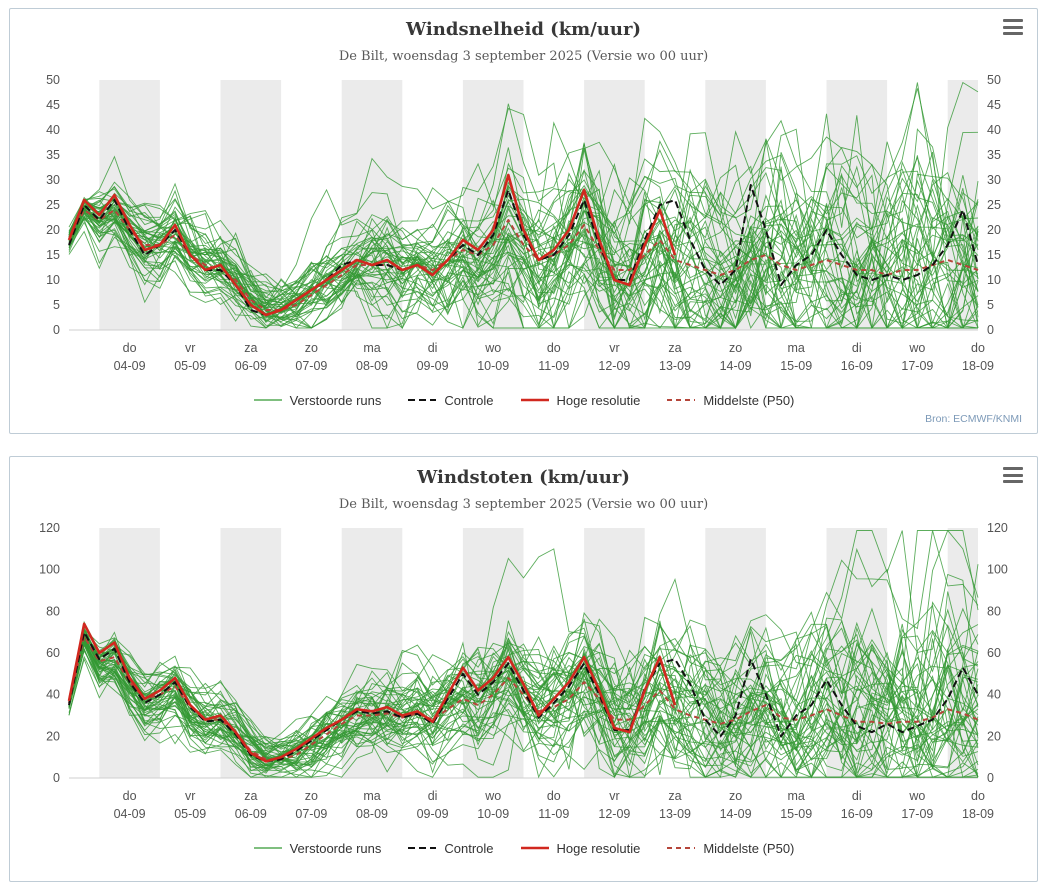 Image resolution: width=1047 pixels, height=882 pixels. Describe the element at coordinates (978, 814) in the screenshot. I see `svg-text: 18-09` at that location.